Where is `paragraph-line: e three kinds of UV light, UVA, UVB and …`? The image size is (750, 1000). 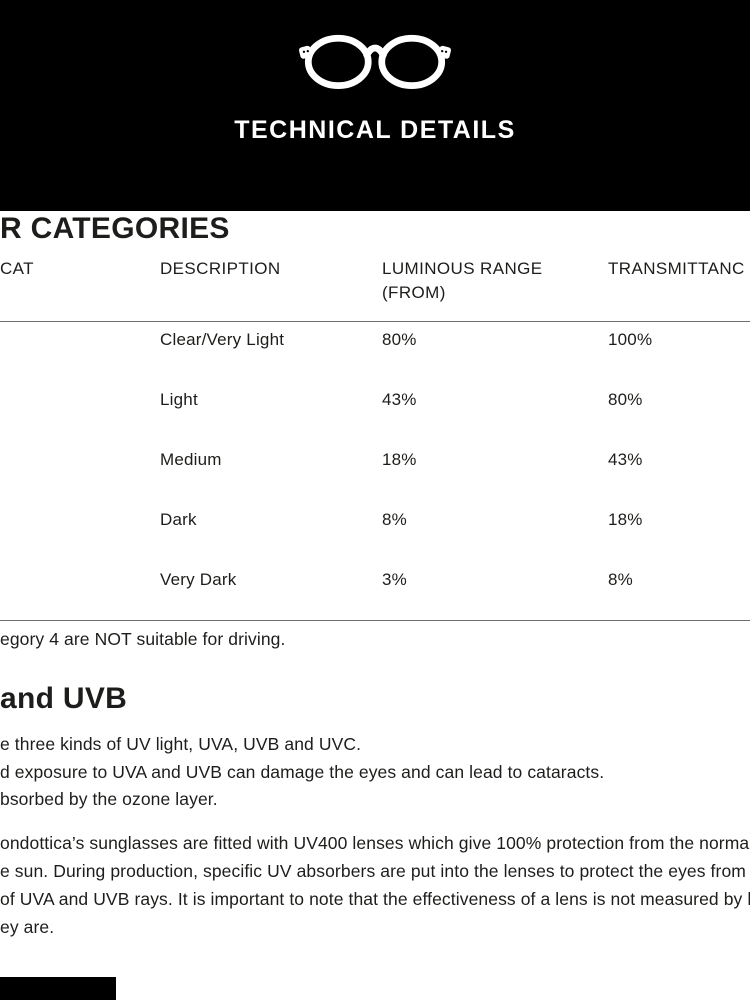 paragraph-line: e three kinds of UV light, UVA, UVB and … is located at coordinates (181, 744).